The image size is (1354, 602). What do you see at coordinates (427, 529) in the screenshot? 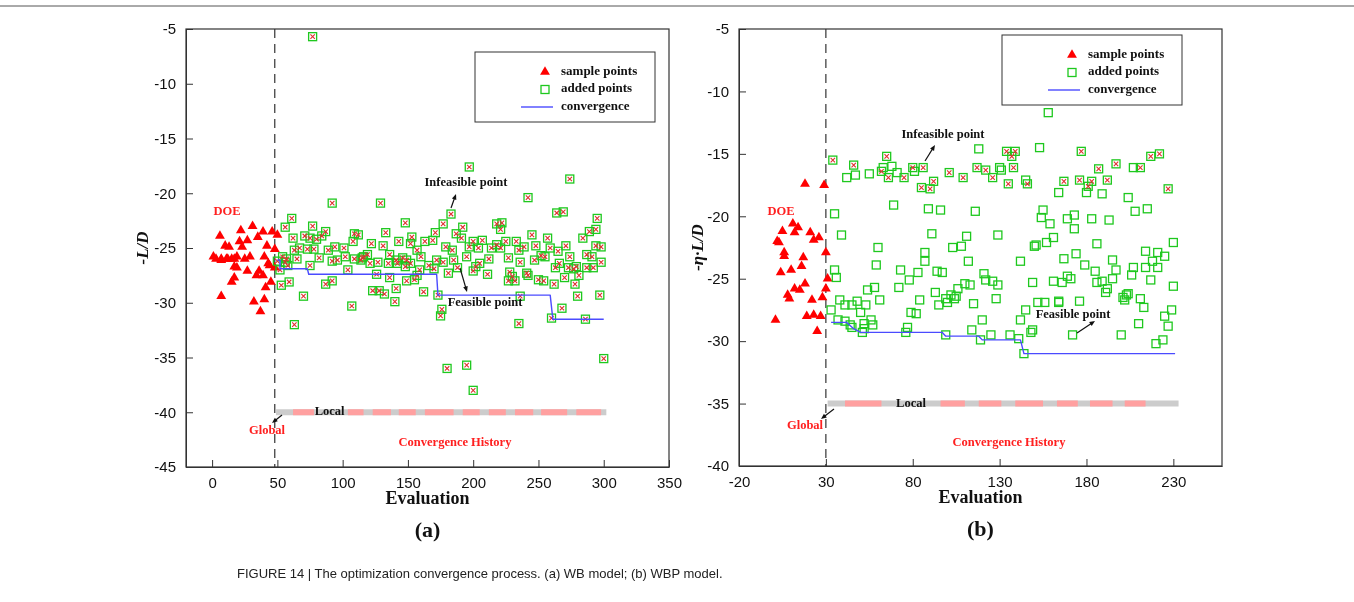
I see `text: (a)` at bounding box center [427, 529].